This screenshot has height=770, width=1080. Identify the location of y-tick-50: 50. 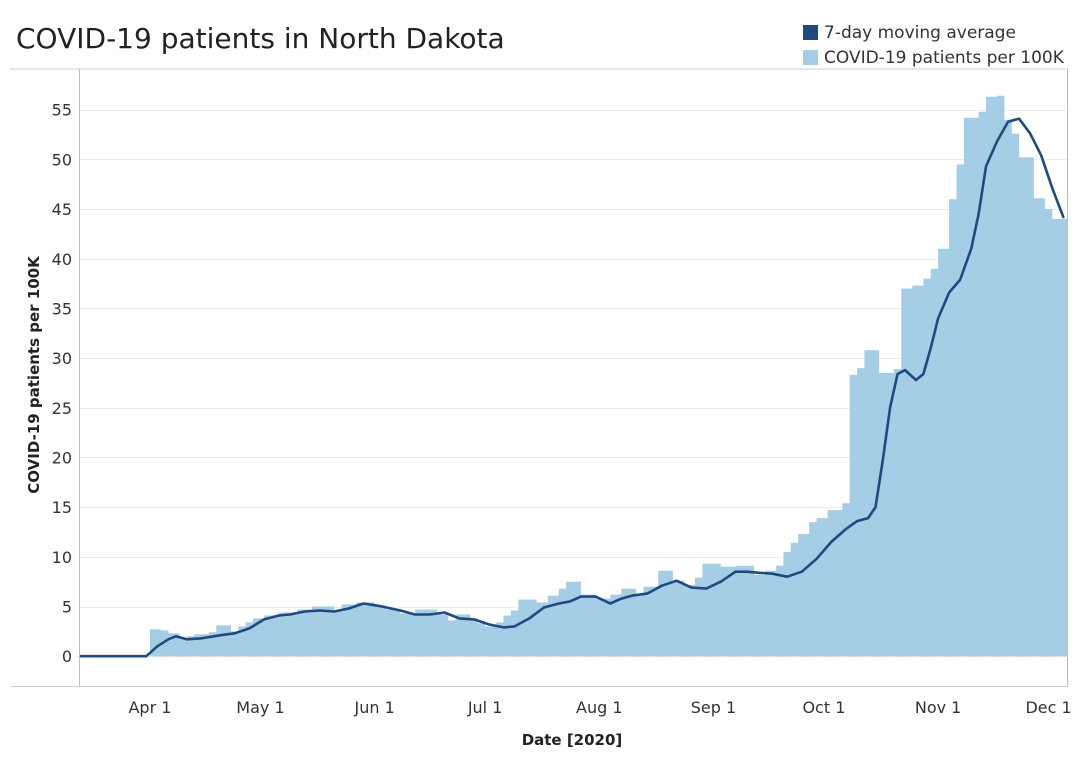
(62, 159).